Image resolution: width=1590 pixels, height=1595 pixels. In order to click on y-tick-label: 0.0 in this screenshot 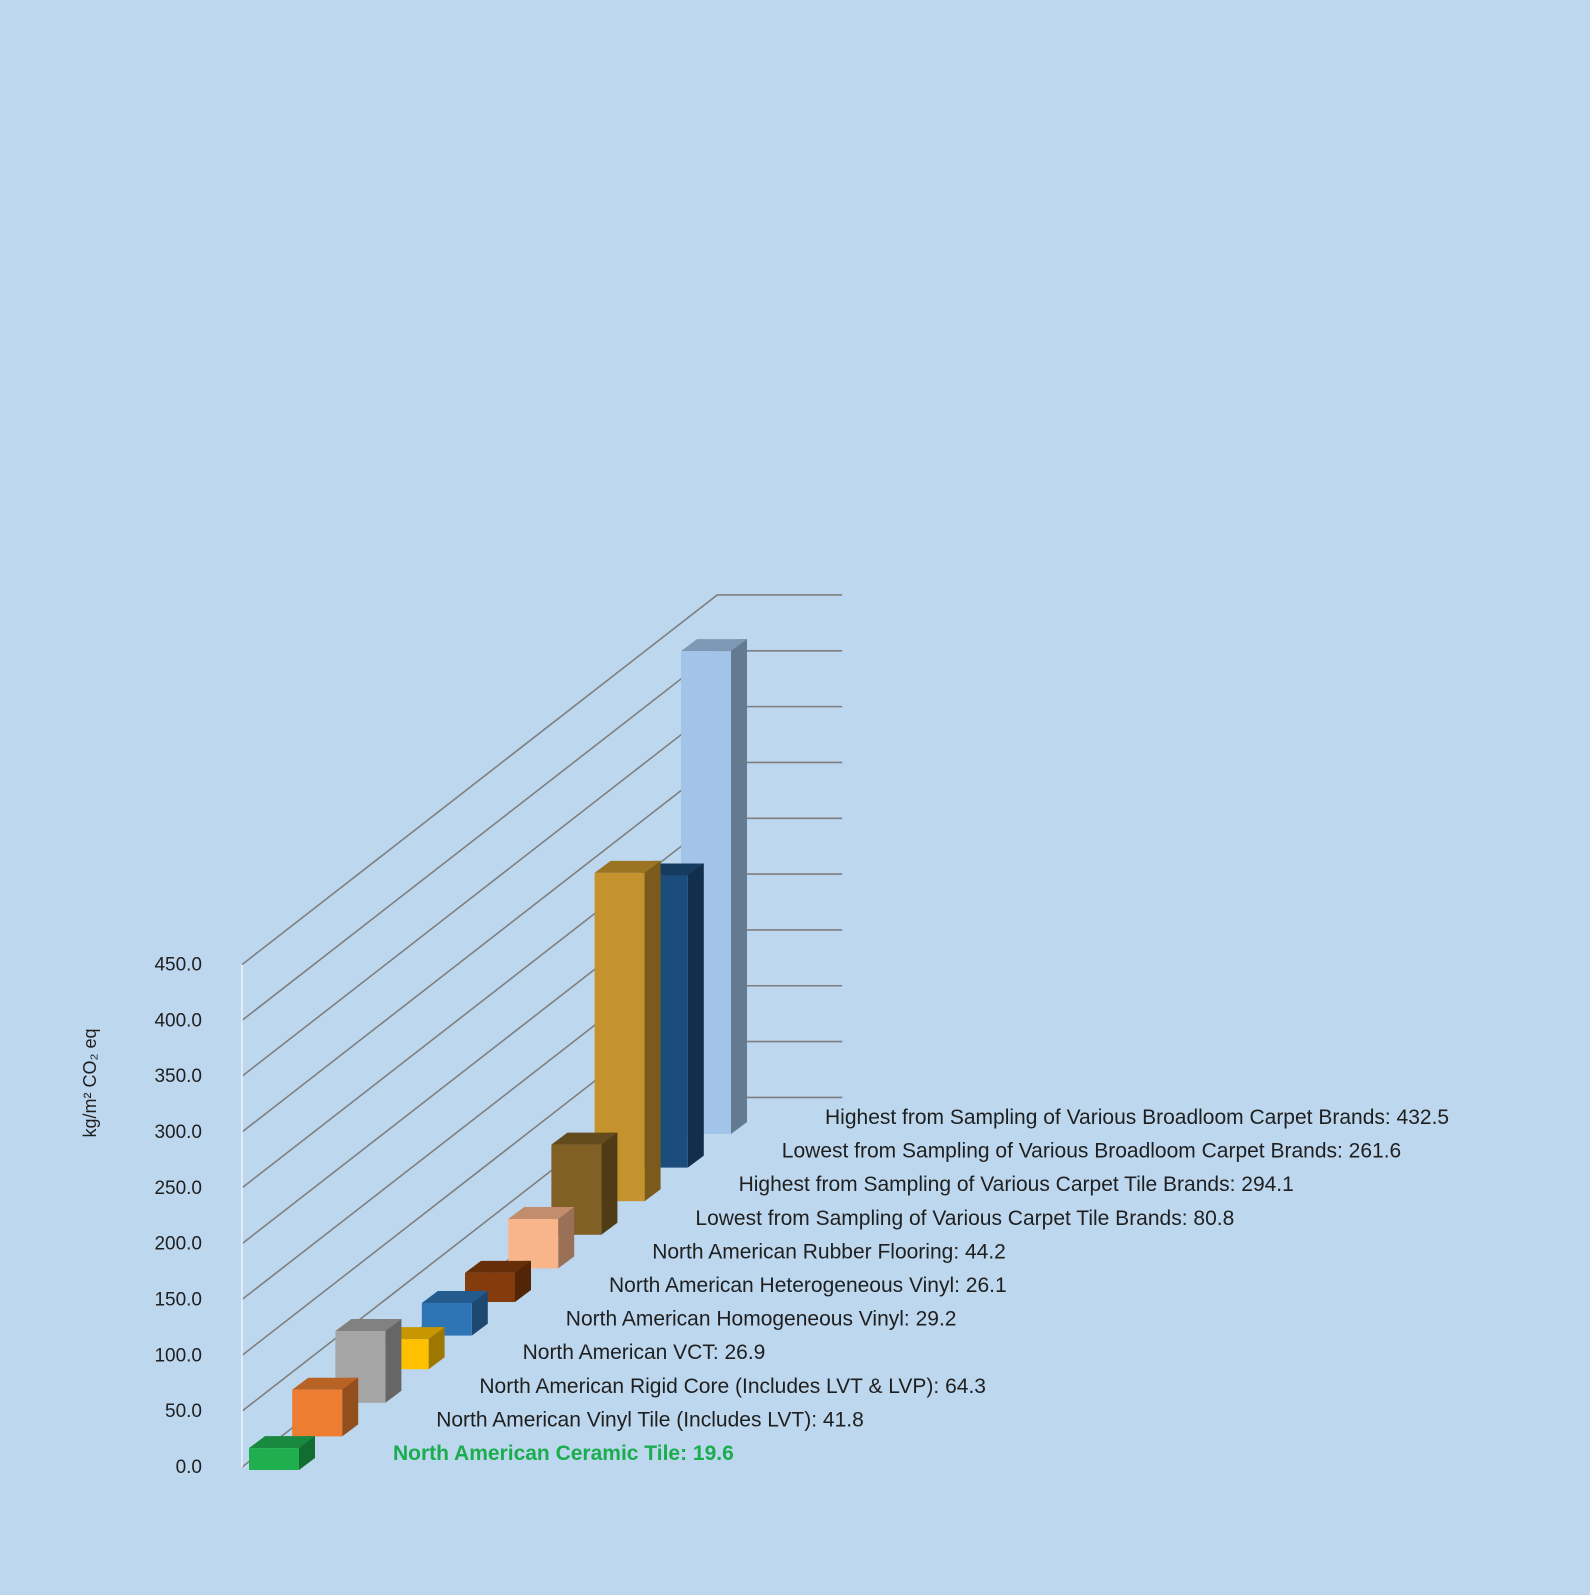, I will do `click(189, 1467)`.